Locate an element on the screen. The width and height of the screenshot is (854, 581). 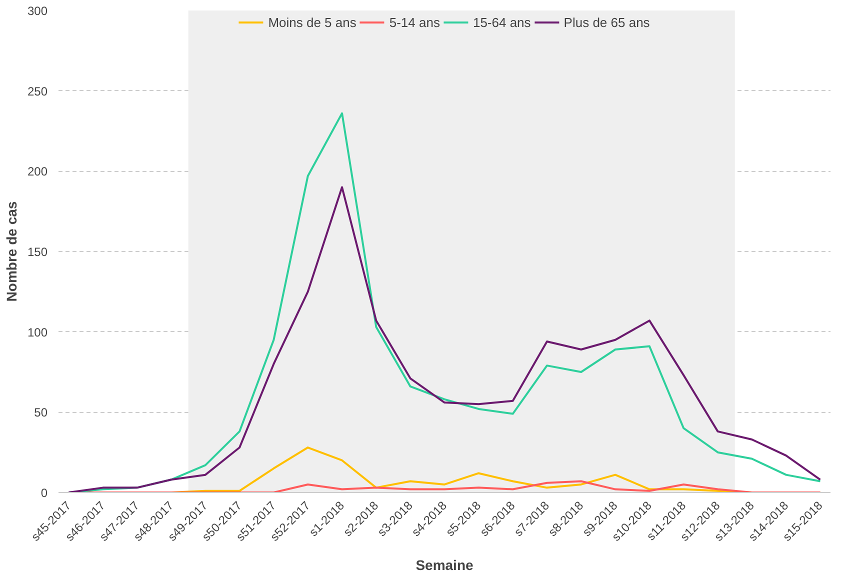
legend-label: 15-64 ans is located at coordinates (501, 22).